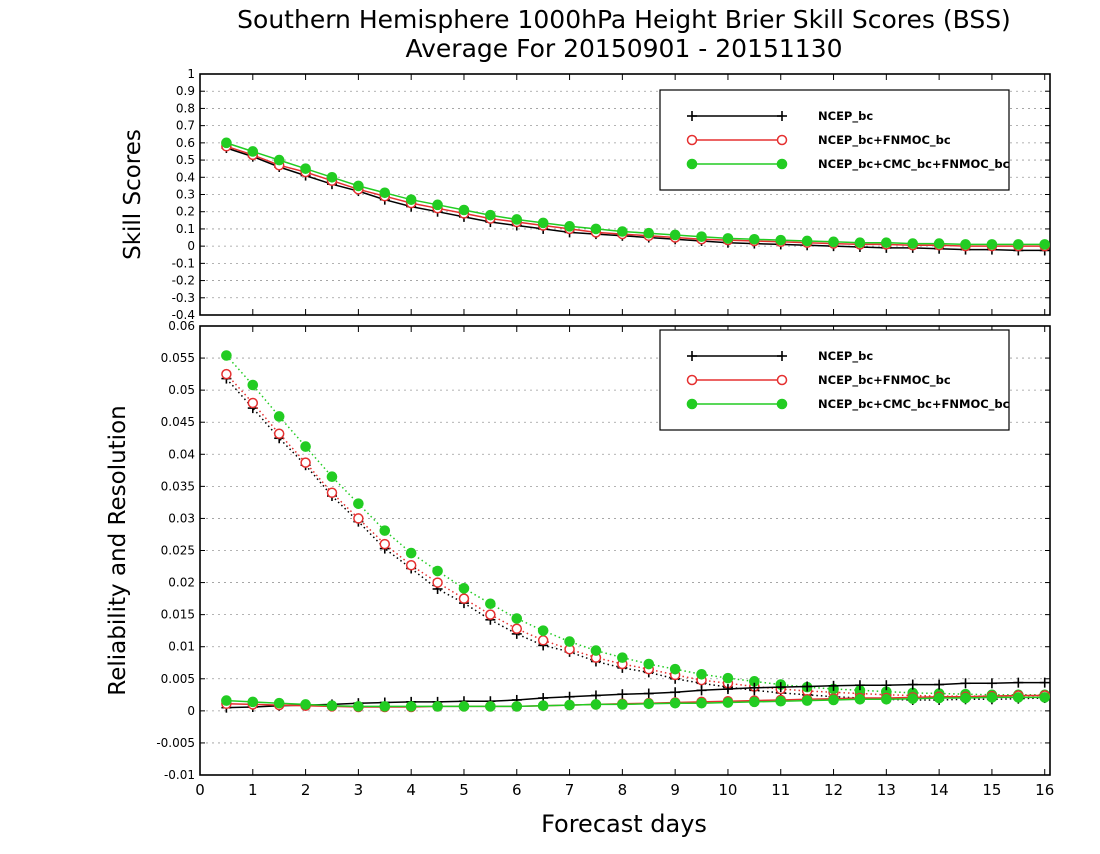 The width and height of the screenshot is (1100, 854). What do you see at coordinates (1044, 790) in the screenshot?
I see `x-tick-label: 16` at bounding box center [1044, 790].